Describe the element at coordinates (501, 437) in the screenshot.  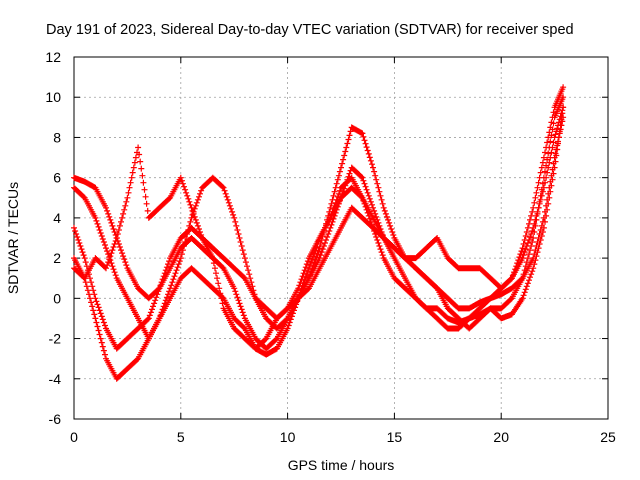
I see `x-tick-label: 20` at that location.